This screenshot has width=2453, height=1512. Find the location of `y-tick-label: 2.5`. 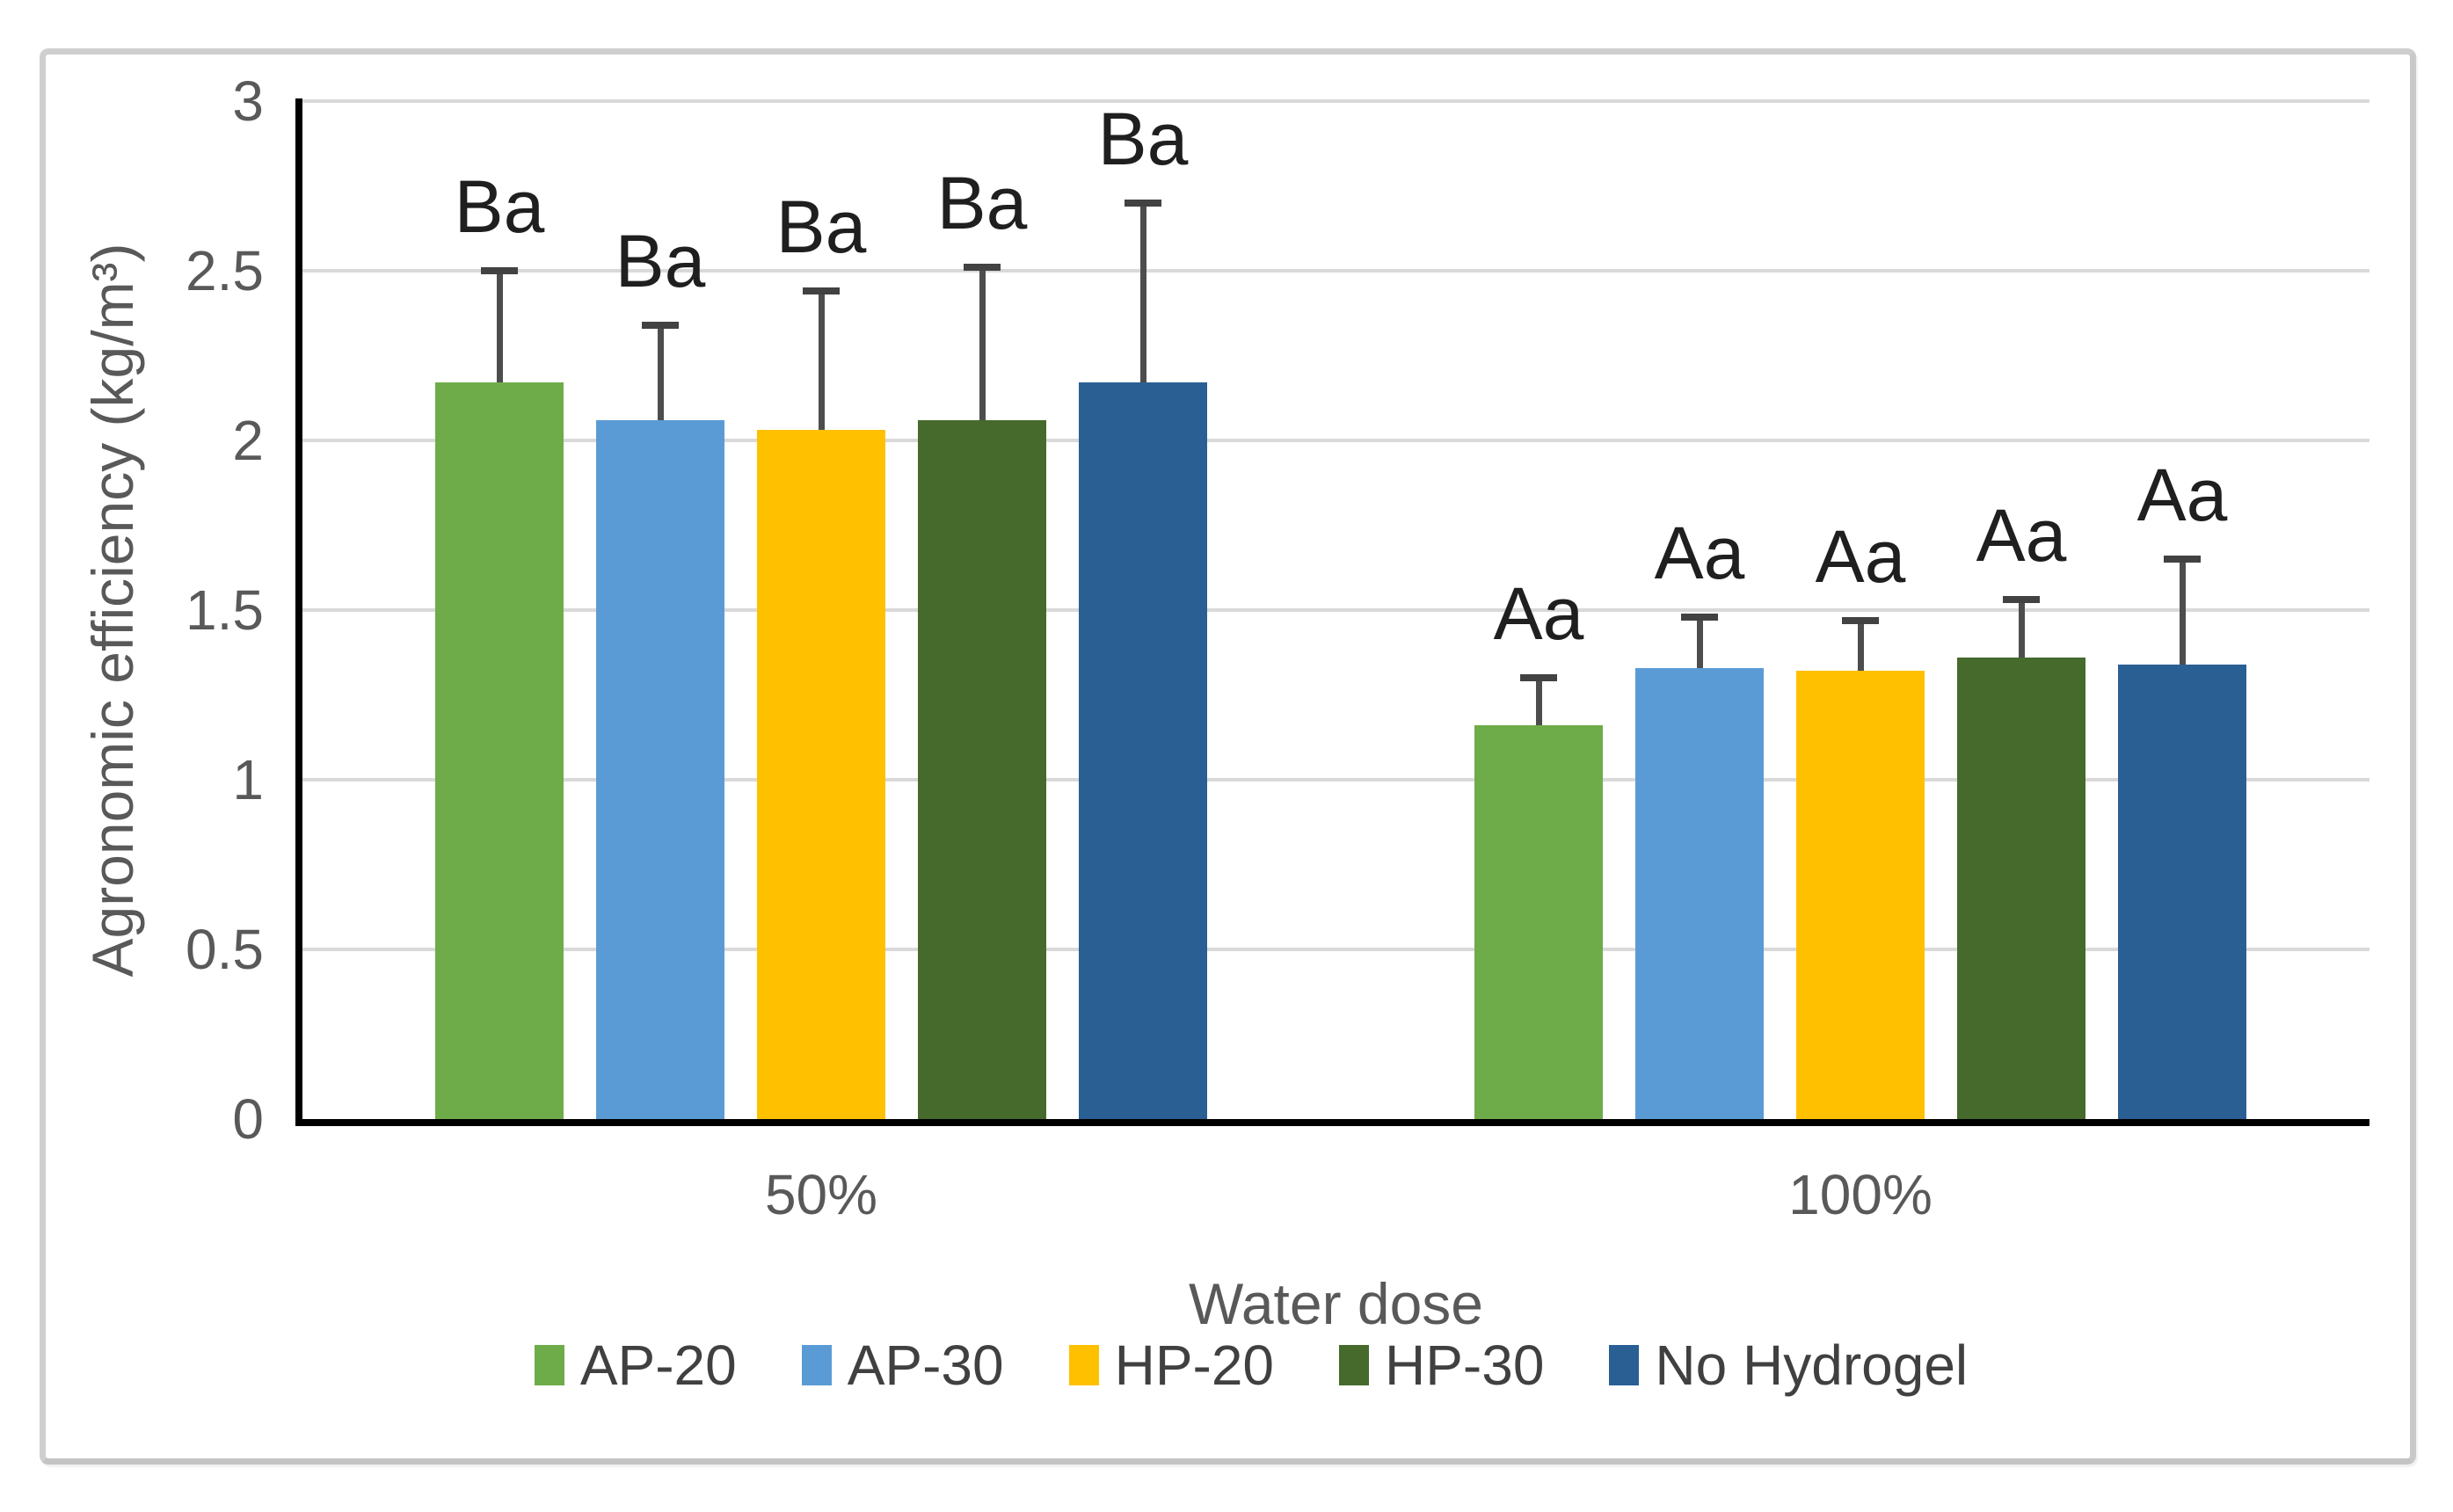

y-tick-label: 2.5 is located at coordinates (225, 271).